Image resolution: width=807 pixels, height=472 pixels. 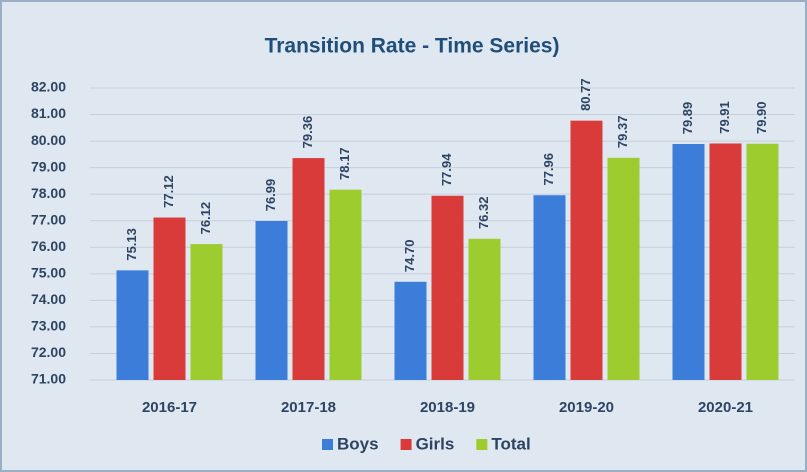 What do you see at coordinates (358, 443) in the screenshot?
I see `legend-label: Boys` at bounding box center [358, 443].